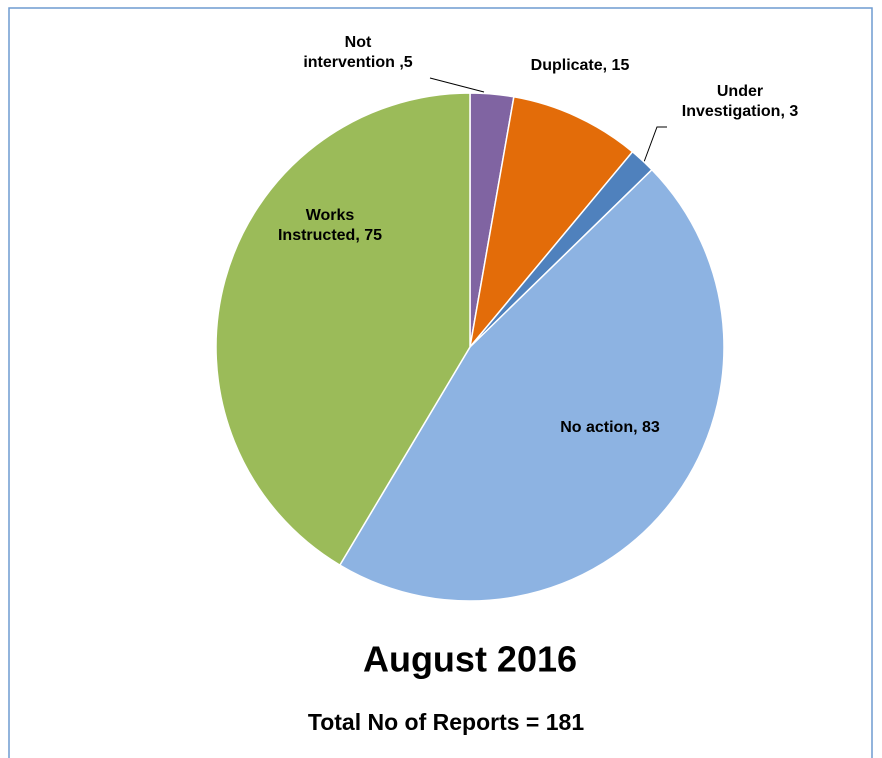  What do you see at coordinates (740, 101) in the screenshot?
I see `data-label: Under Investigation, 3` at bounding box center [740, 101].